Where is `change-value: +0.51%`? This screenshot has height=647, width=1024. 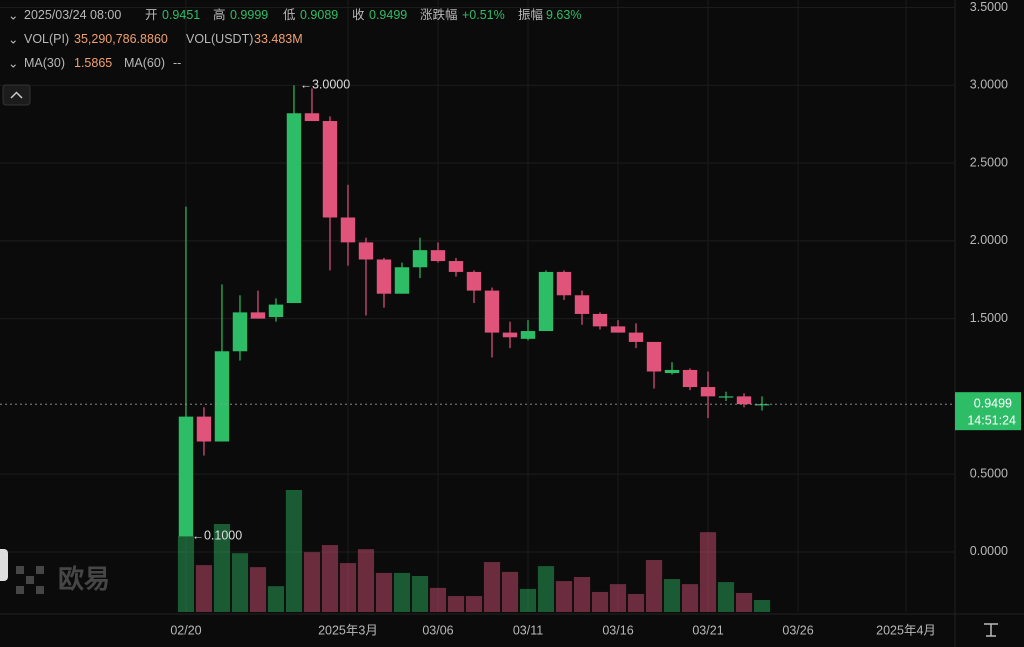
change-value: +0.51% is located at coordinates (483, 15).